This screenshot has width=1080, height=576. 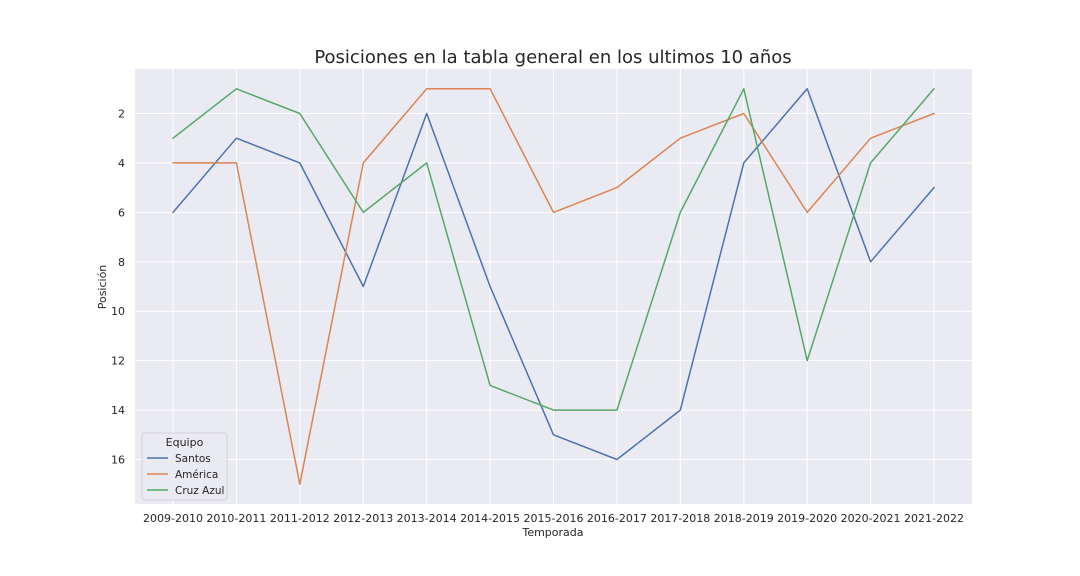 What do you see at coordinates (121, 262) in the screenshot?
I see `y-tick-label: 8` at bounding box center [121, 262].